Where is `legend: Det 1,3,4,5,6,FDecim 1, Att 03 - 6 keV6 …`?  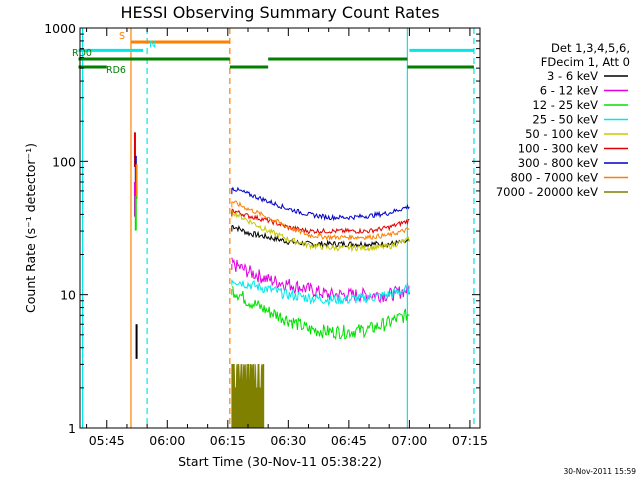
legend: Det 1,3,4,5,6,FDecim 1, Att 03 - 6 keV6 … is located at coordinates (563, 120).